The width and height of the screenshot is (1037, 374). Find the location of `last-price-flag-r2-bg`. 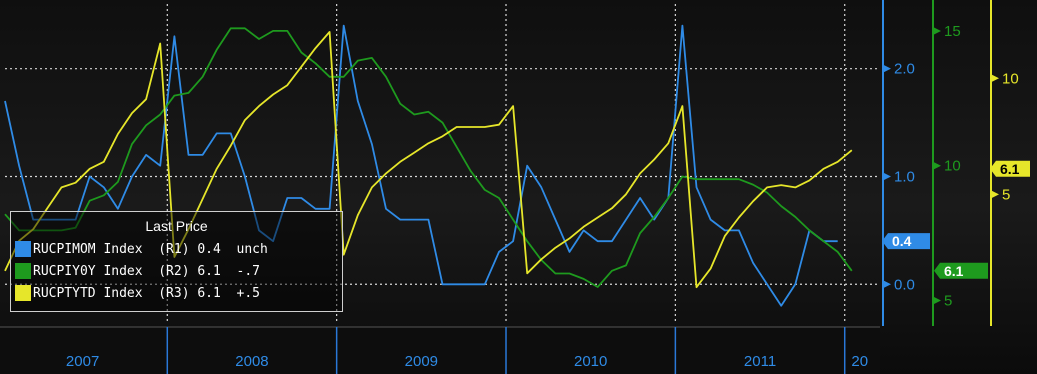

last-price-flag-r2-bg is located at coordinates (961, 270).